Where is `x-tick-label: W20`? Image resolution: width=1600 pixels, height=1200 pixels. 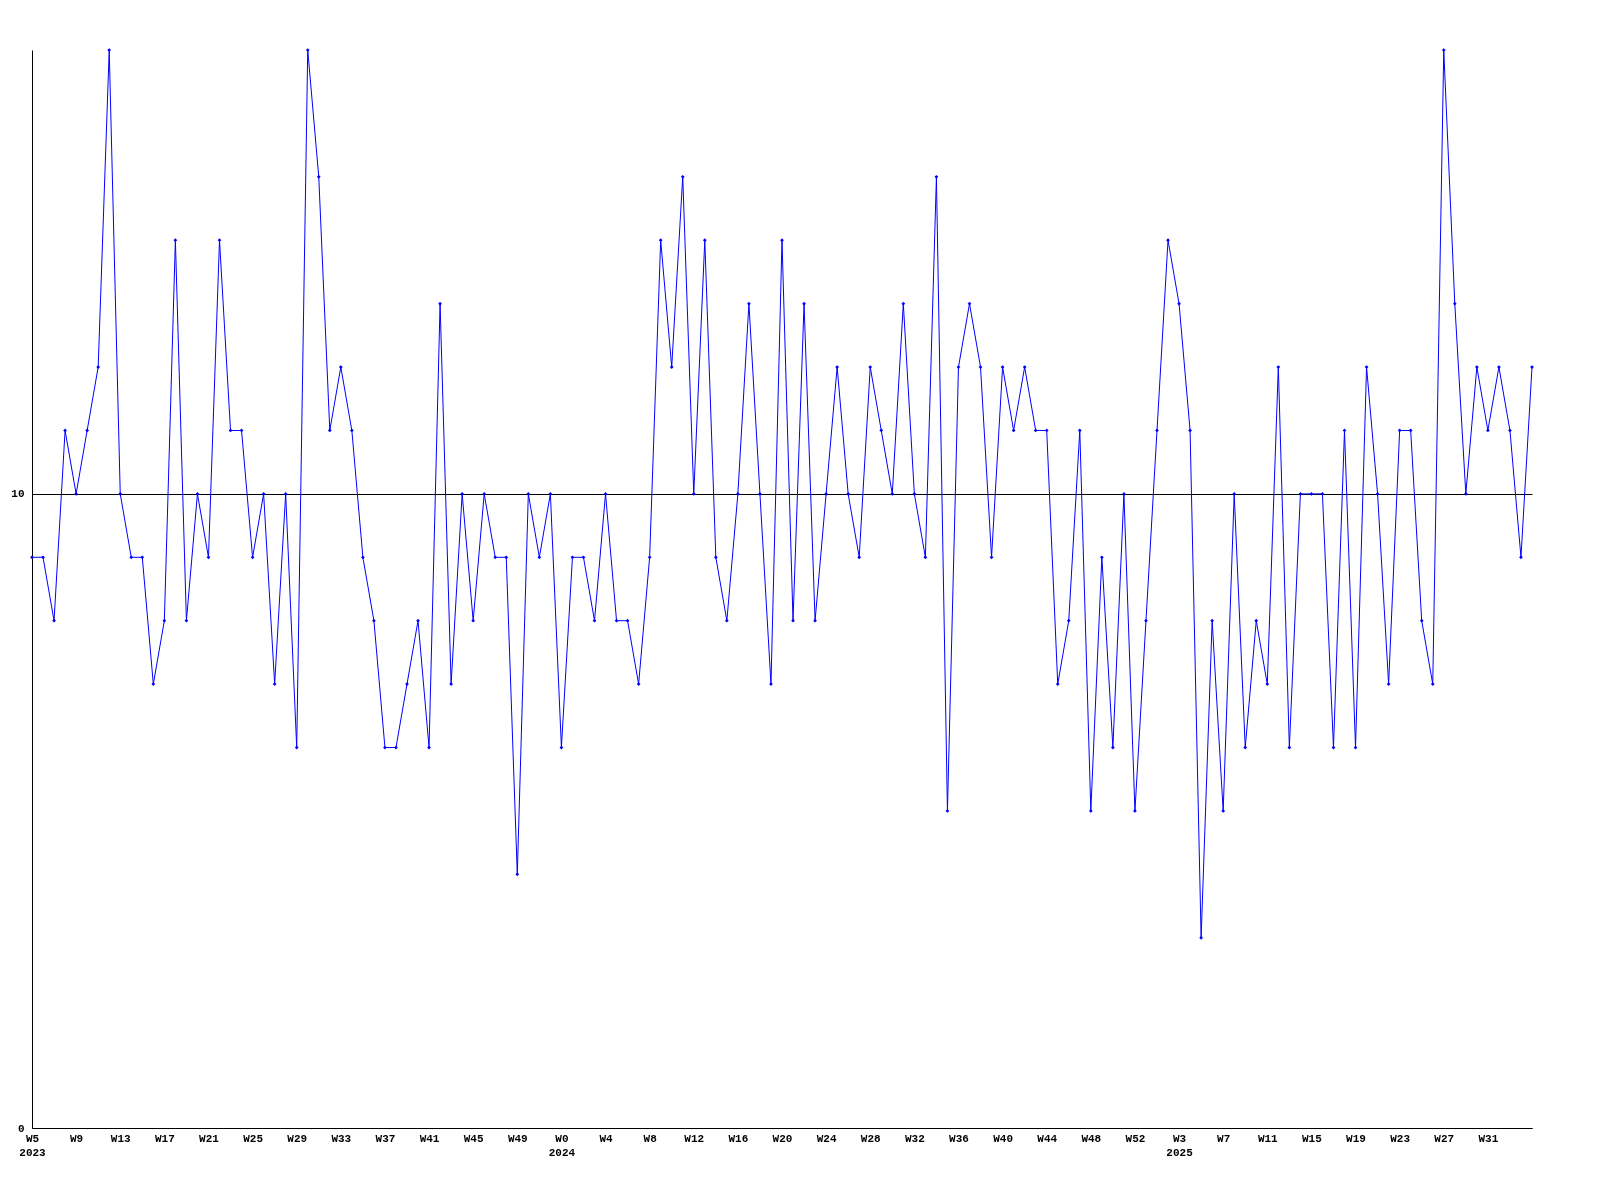 x-tick-label: W20 is located at coordinates (782, 1138).